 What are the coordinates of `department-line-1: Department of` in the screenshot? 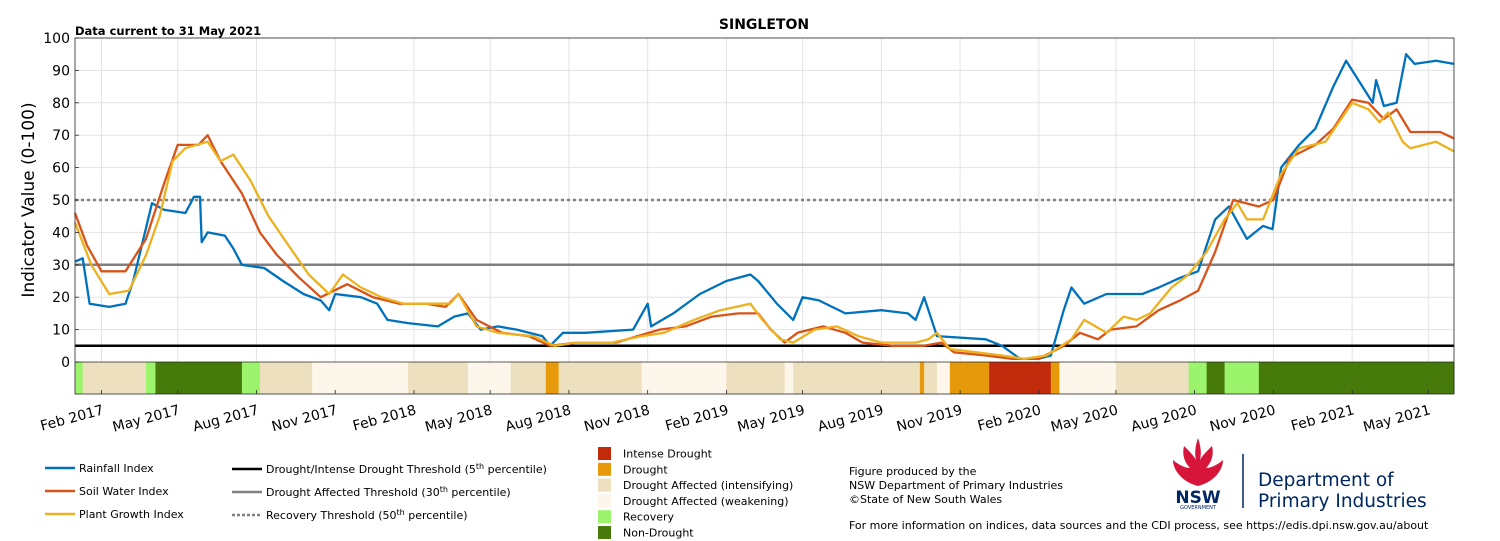 It's located at (1326, 480).